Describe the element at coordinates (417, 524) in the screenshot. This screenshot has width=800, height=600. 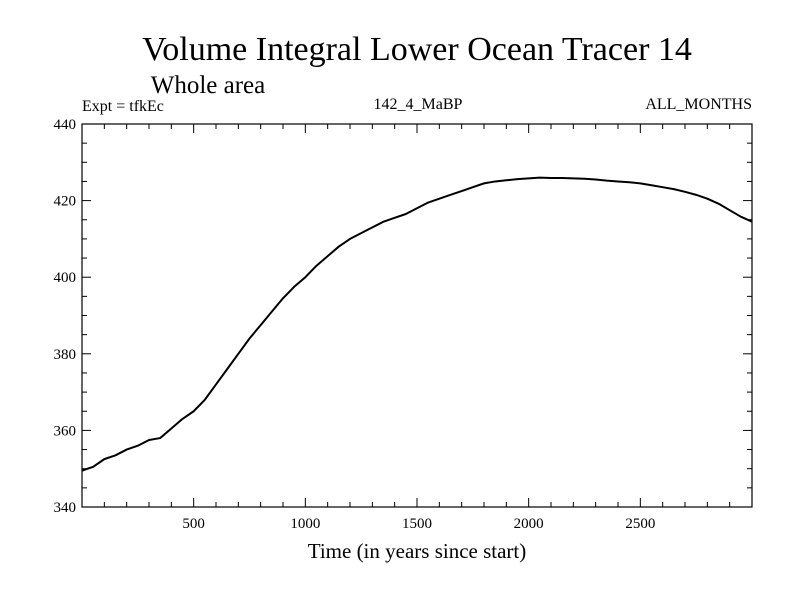
I see `x-tick-label: 1500` at that location.